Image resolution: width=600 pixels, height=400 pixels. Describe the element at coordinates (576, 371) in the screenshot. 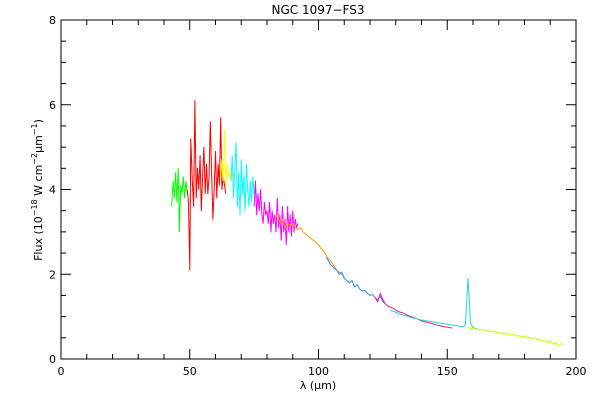

I see `x-tick-label: 200` at that location.